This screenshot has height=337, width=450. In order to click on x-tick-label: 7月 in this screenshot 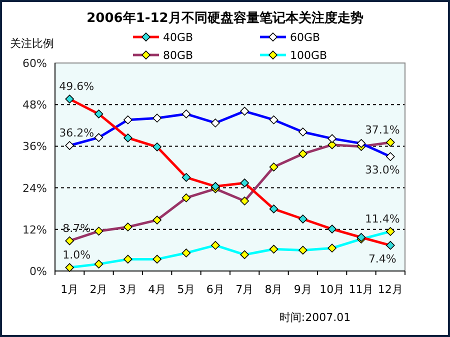, I will do `click(245, 289)`.